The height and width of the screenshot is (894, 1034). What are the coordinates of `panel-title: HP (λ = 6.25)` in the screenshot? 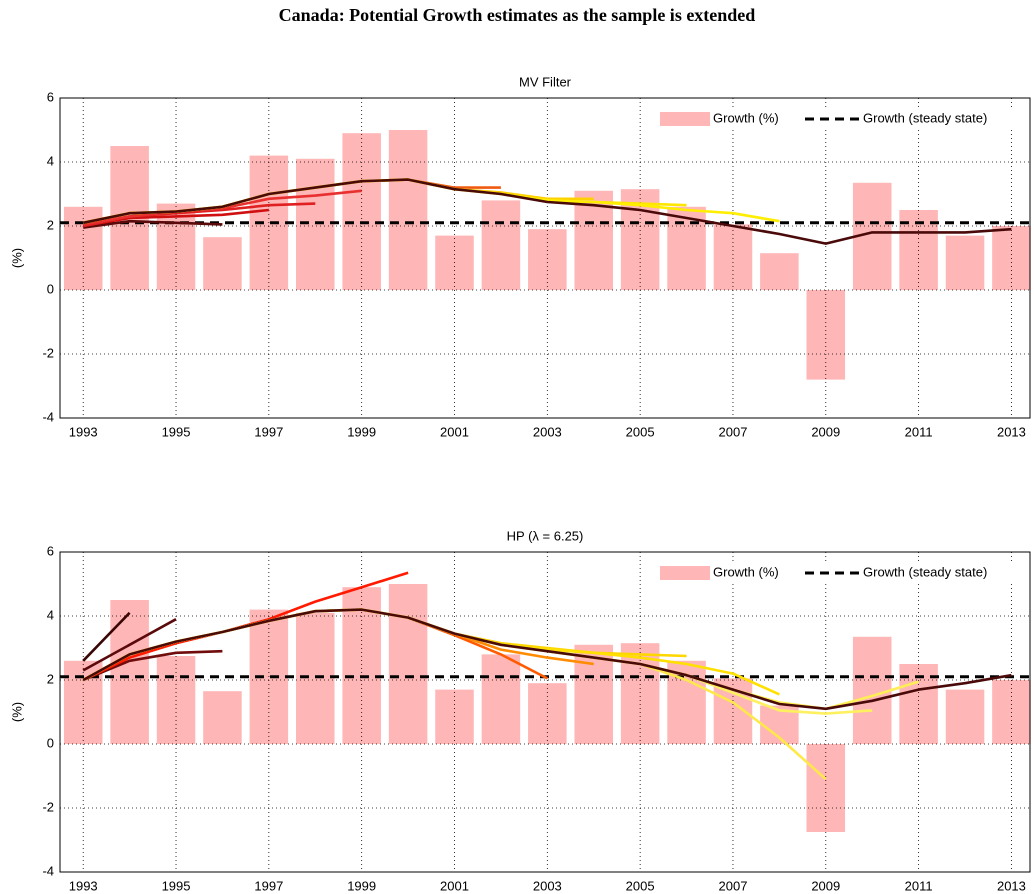 It's located at (545, 535).